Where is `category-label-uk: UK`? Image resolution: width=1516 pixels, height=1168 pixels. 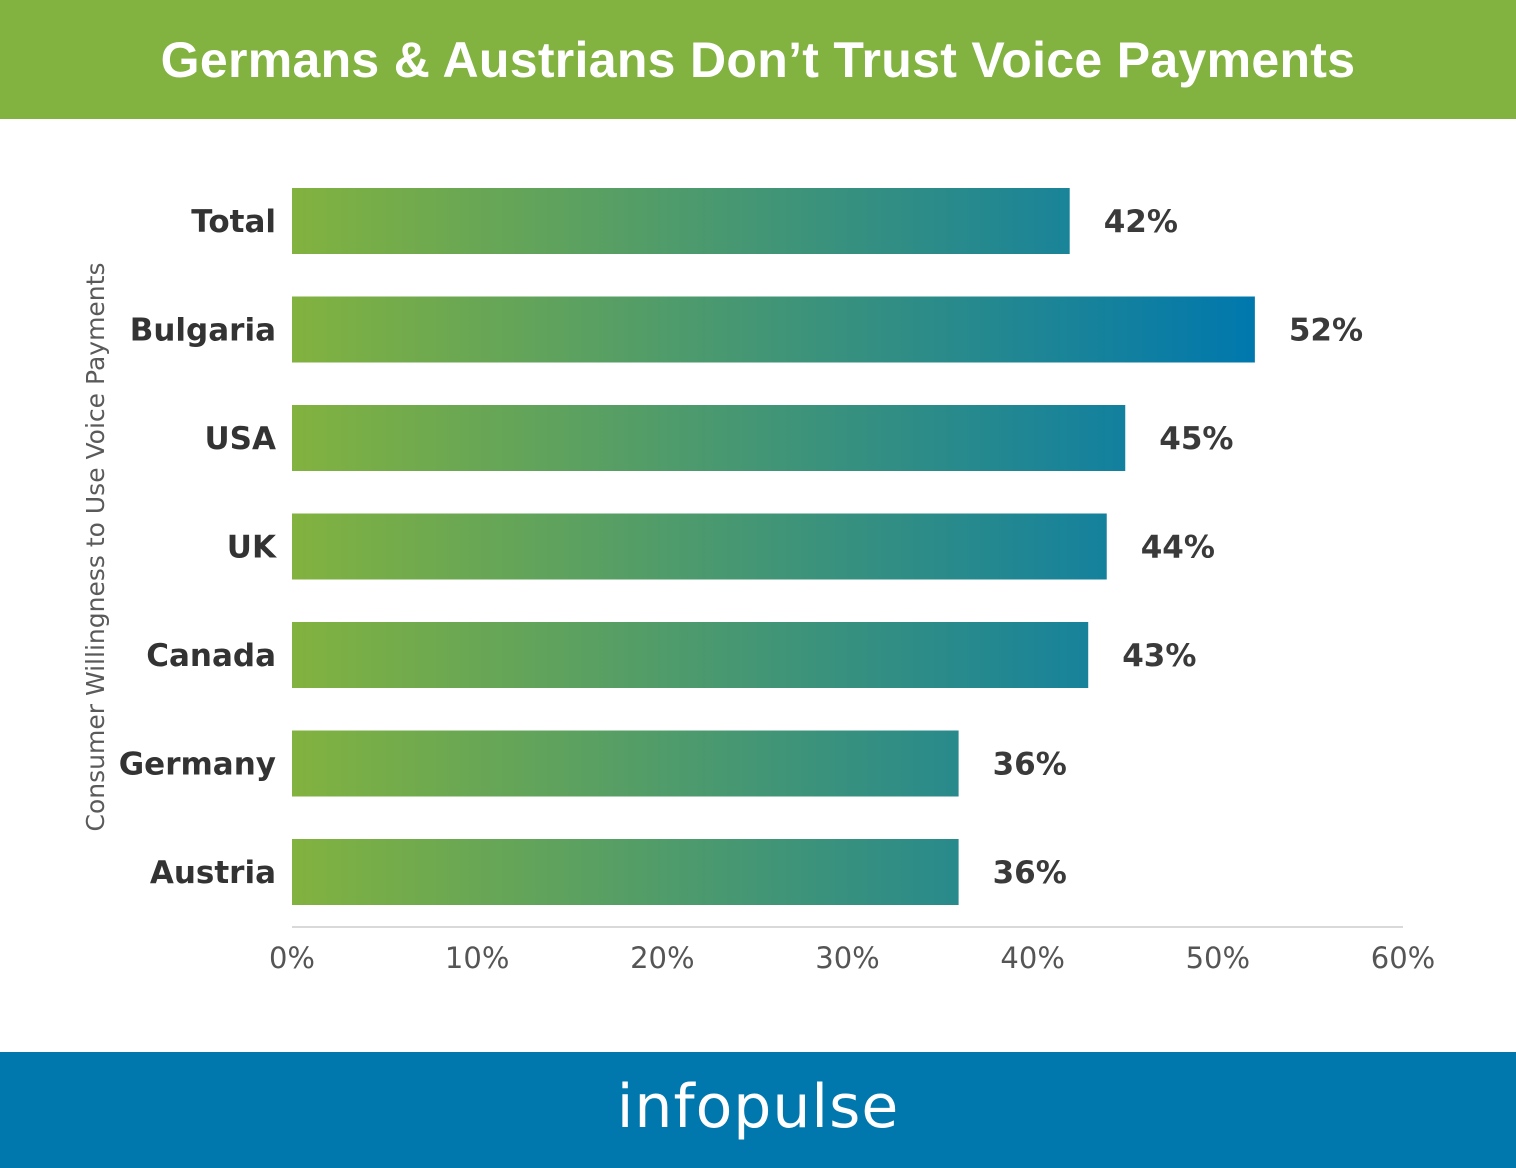
category-label-uk: UK is located at coordinates (252, 548).